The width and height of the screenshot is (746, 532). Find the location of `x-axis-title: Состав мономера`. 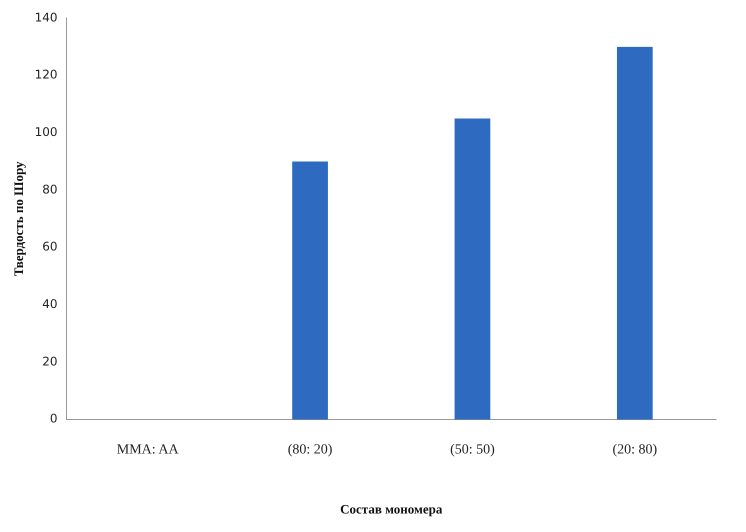

x-axis-title: Состав мономера is located at coordinates (391, 509).